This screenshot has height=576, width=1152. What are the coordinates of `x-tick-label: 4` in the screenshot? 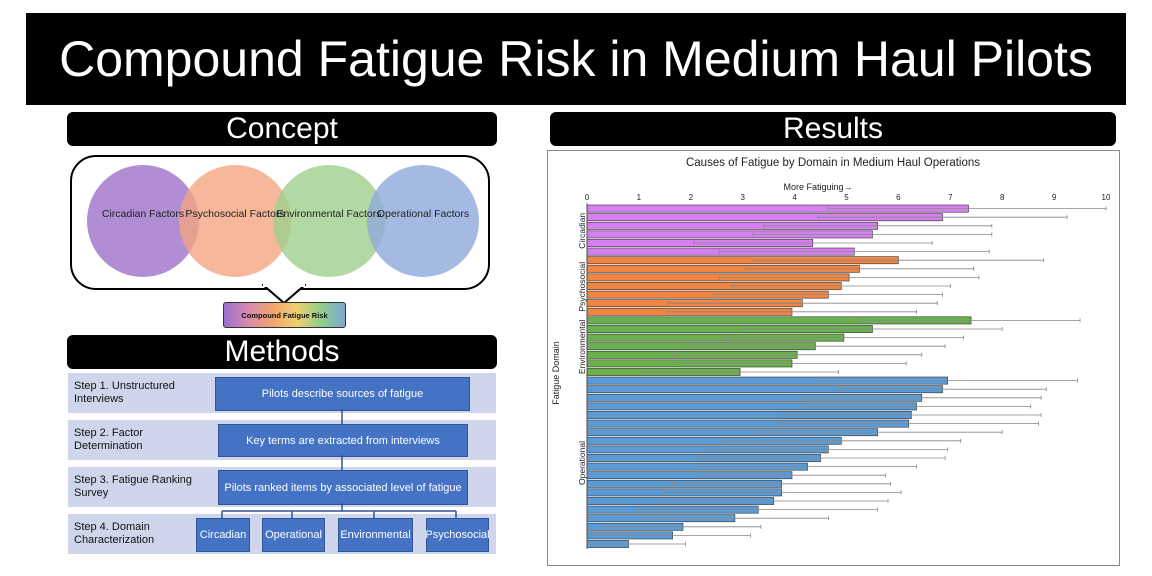 It's located at (794, 197).